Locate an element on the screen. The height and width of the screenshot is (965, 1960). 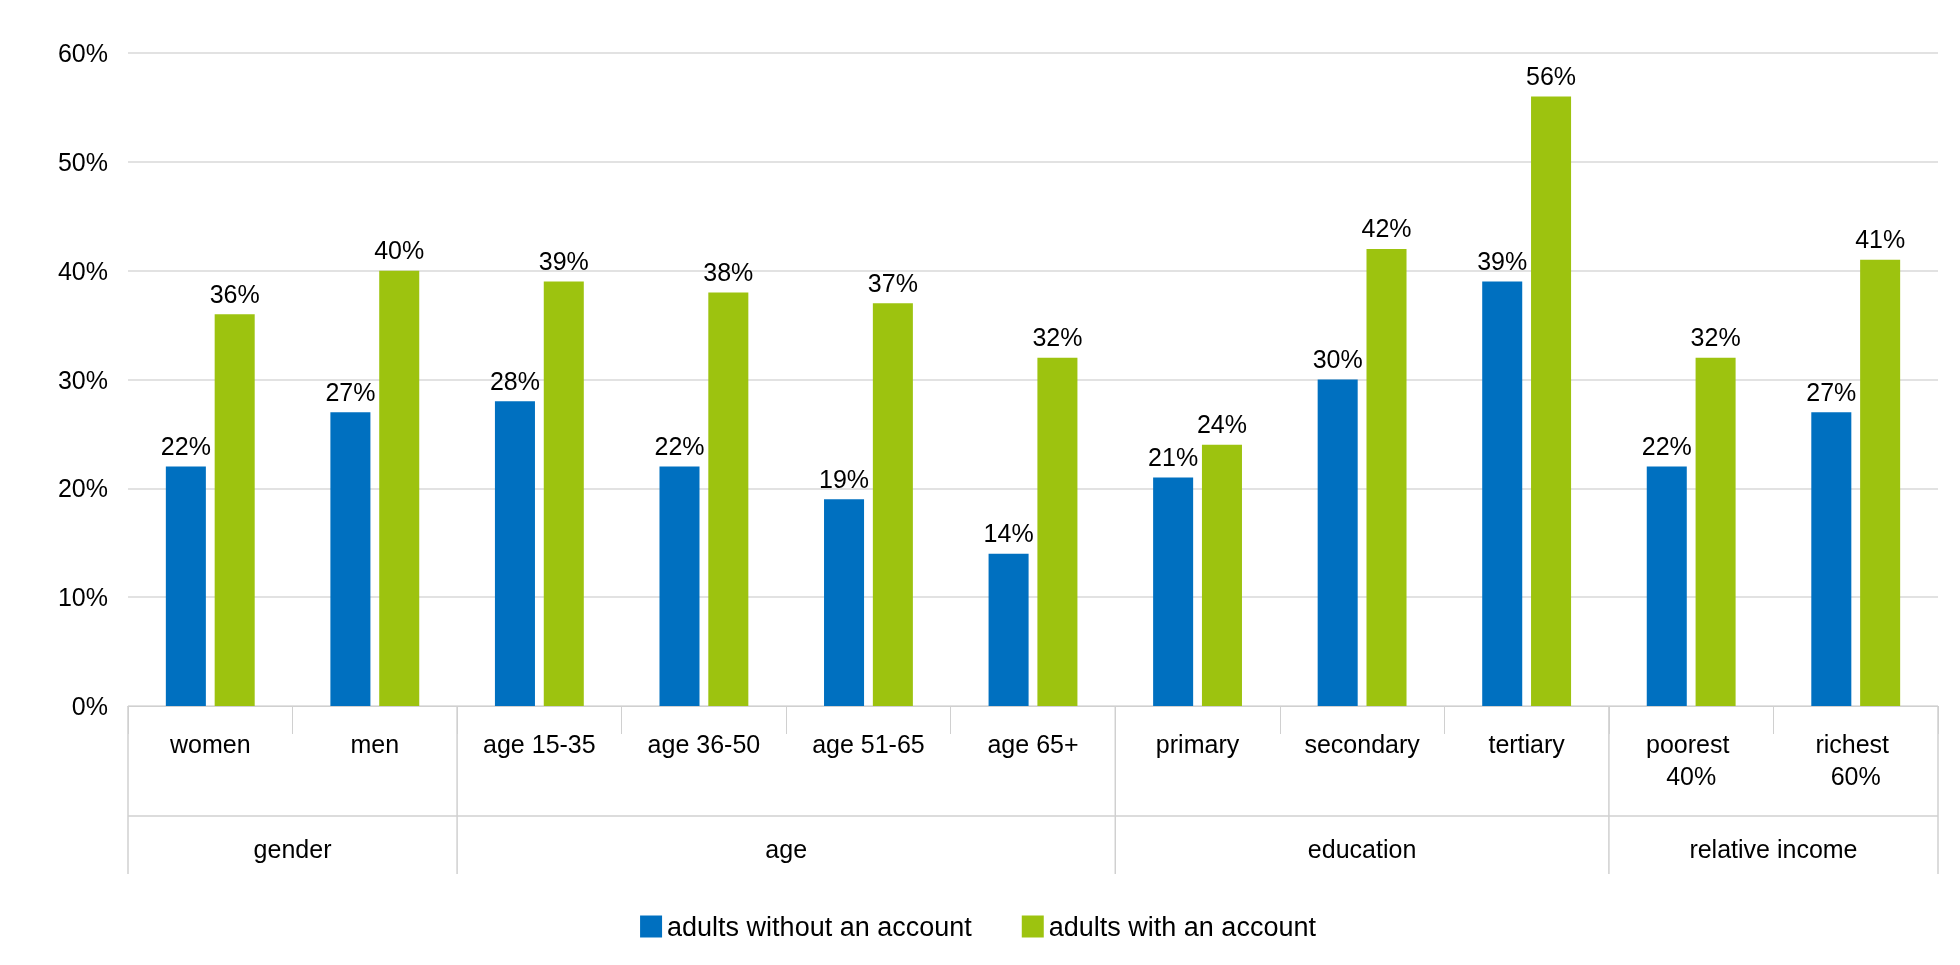
data-label: 24% is located at coordinates (1221, 424).